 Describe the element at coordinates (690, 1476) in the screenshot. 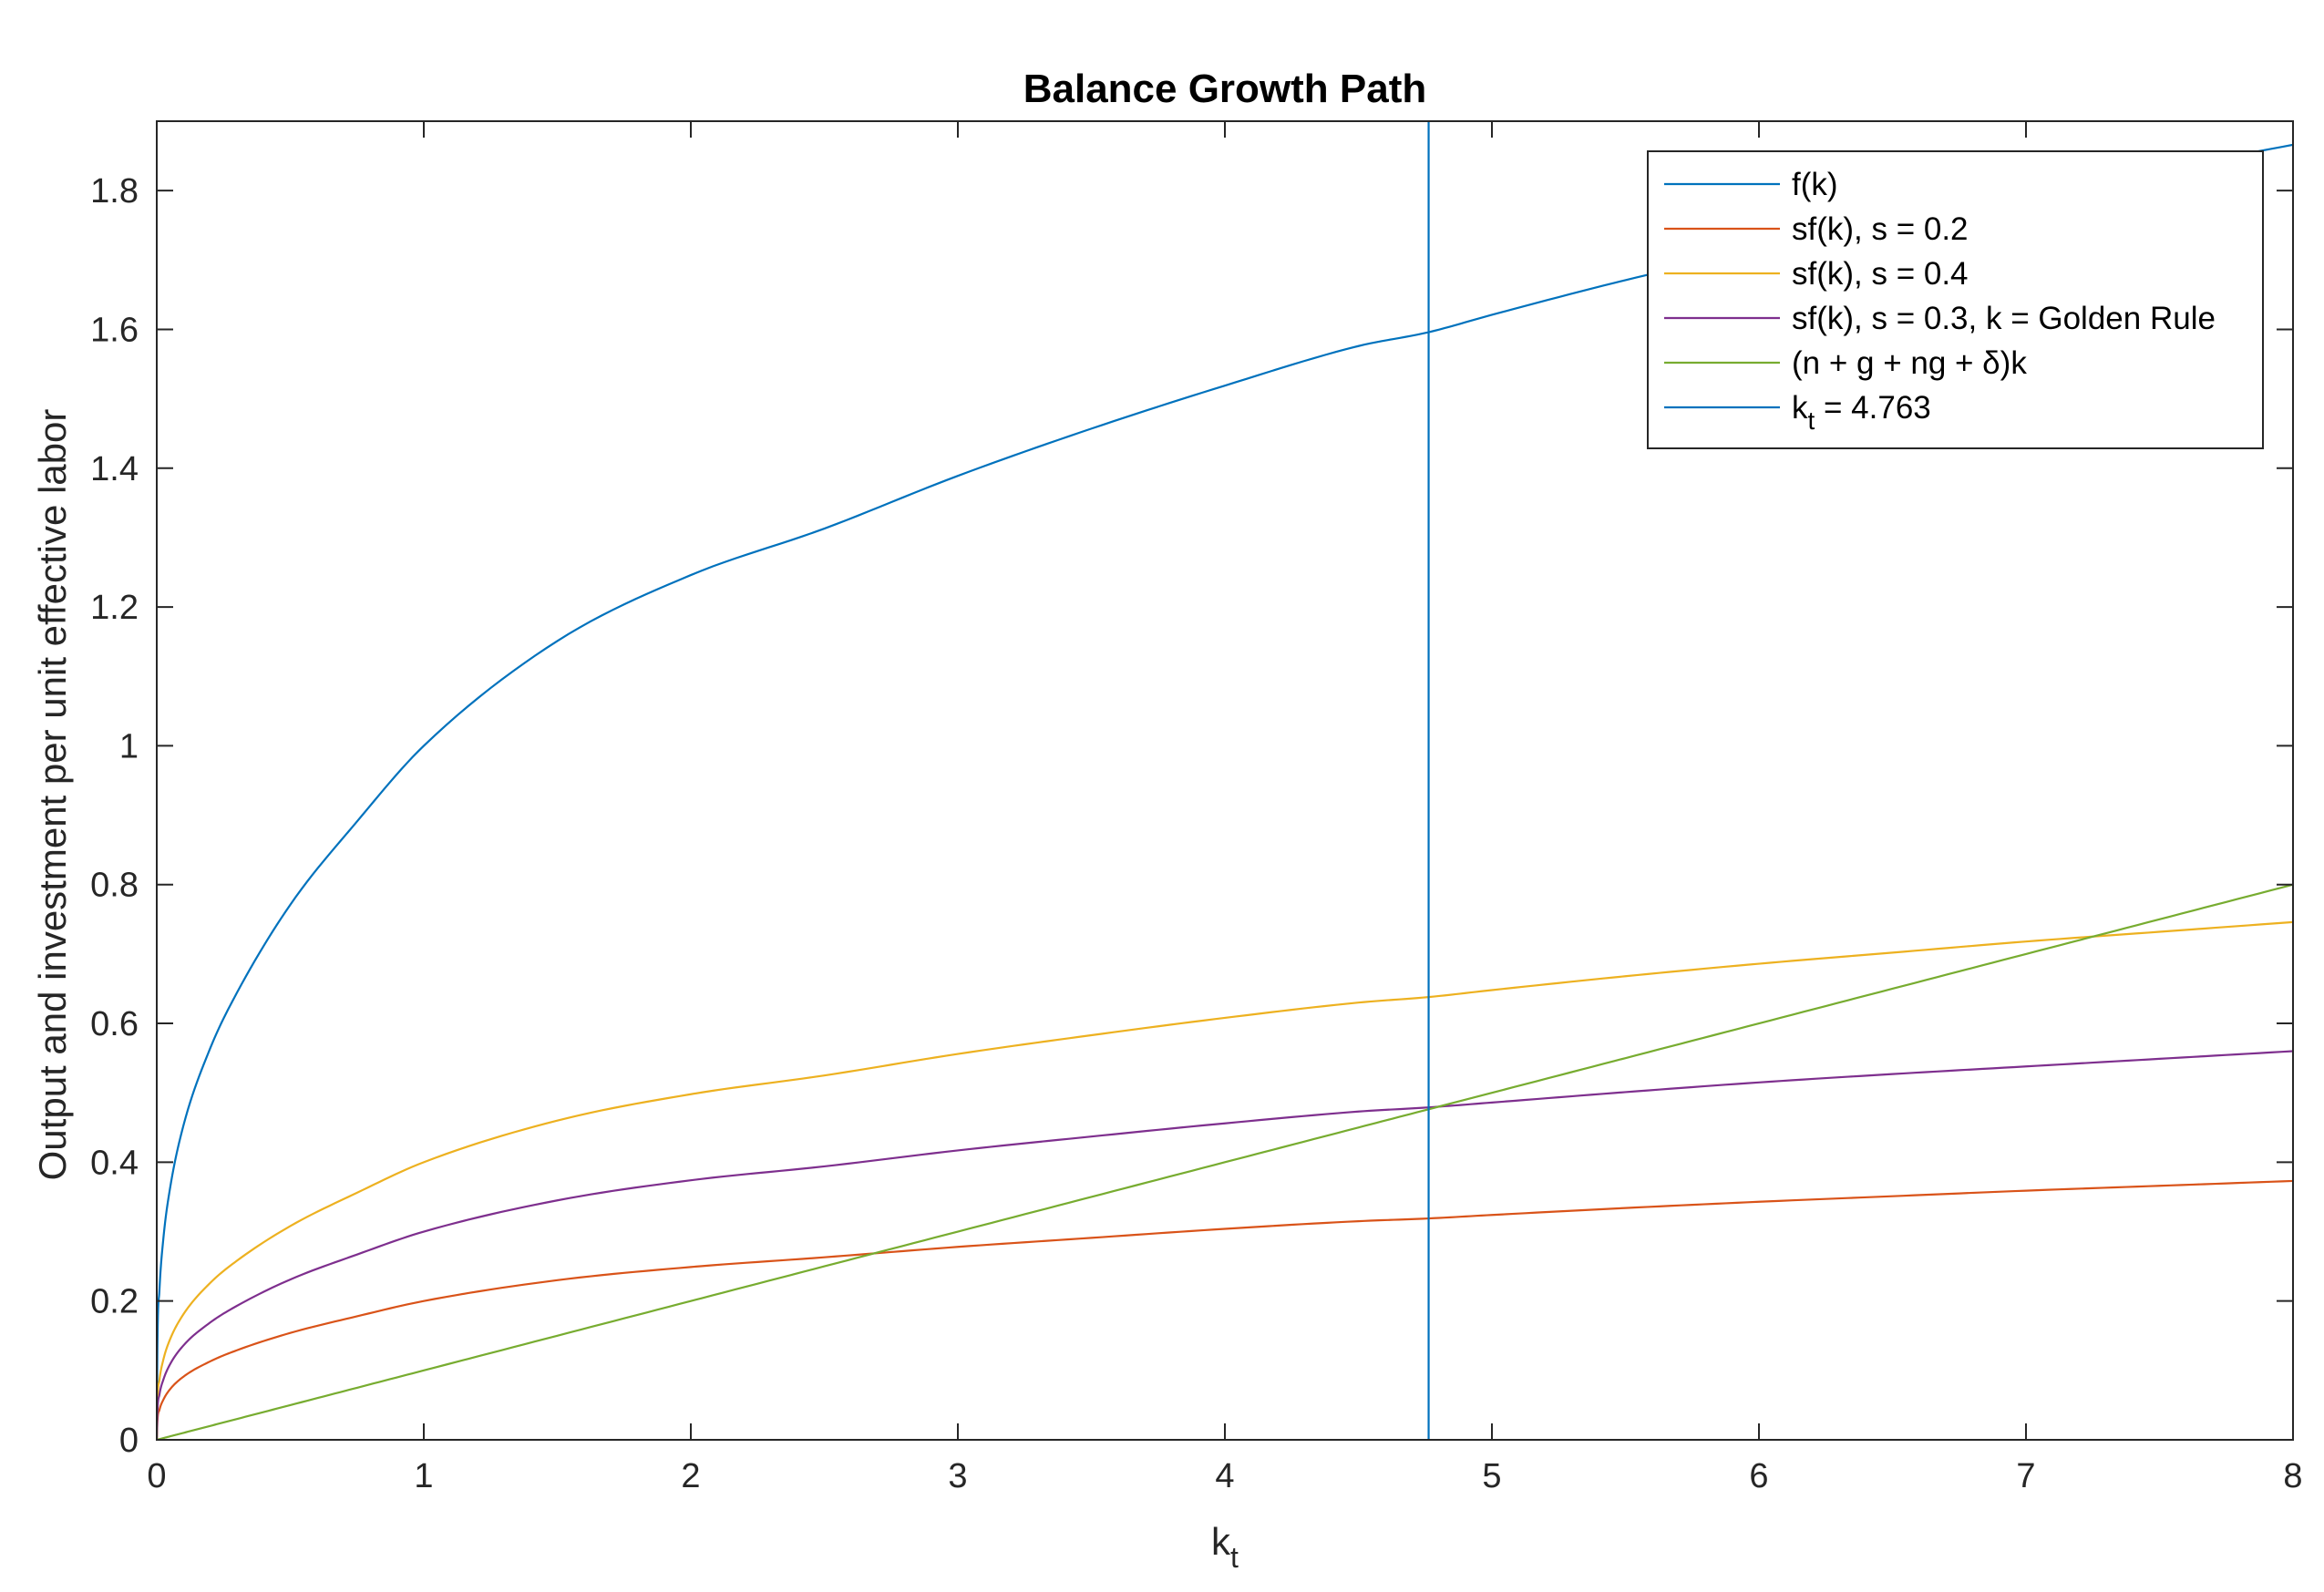

I see `x-tick-label: 2` at that location.